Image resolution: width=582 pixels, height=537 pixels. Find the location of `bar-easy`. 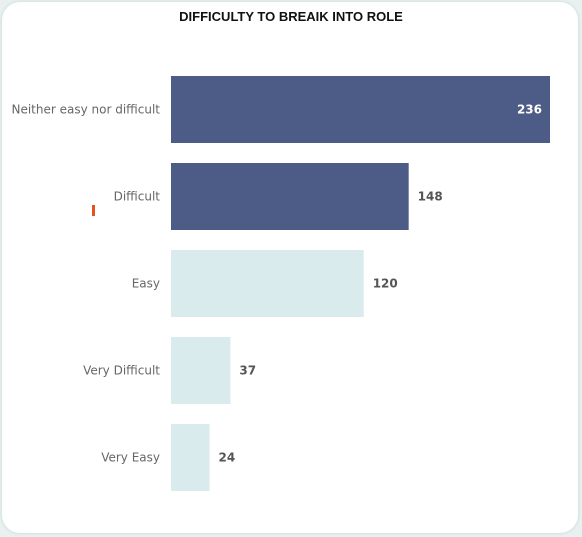

bar-easy is located at coordinates (267, 283).